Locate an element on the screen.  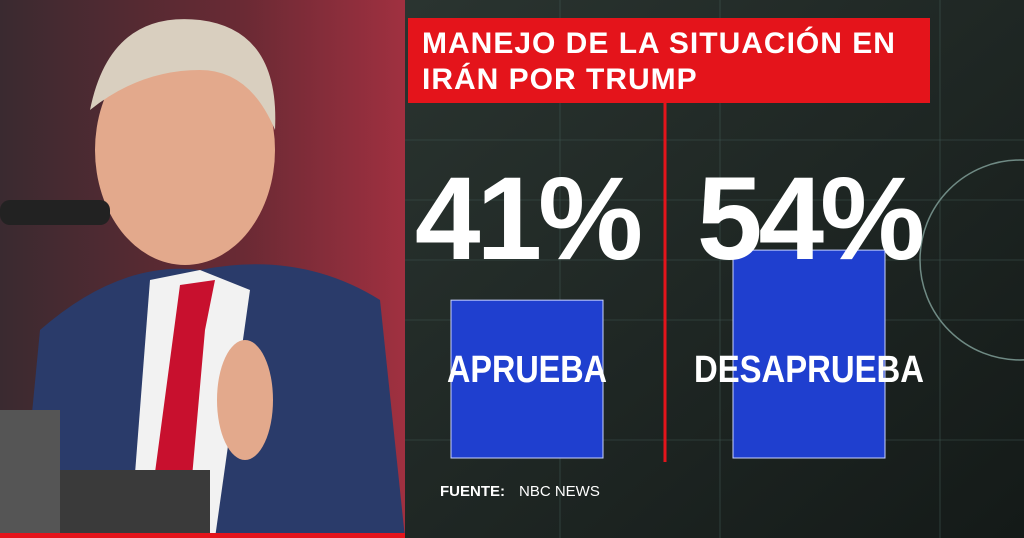
category-label: APRUEBA is located at coordinates (527, 370).